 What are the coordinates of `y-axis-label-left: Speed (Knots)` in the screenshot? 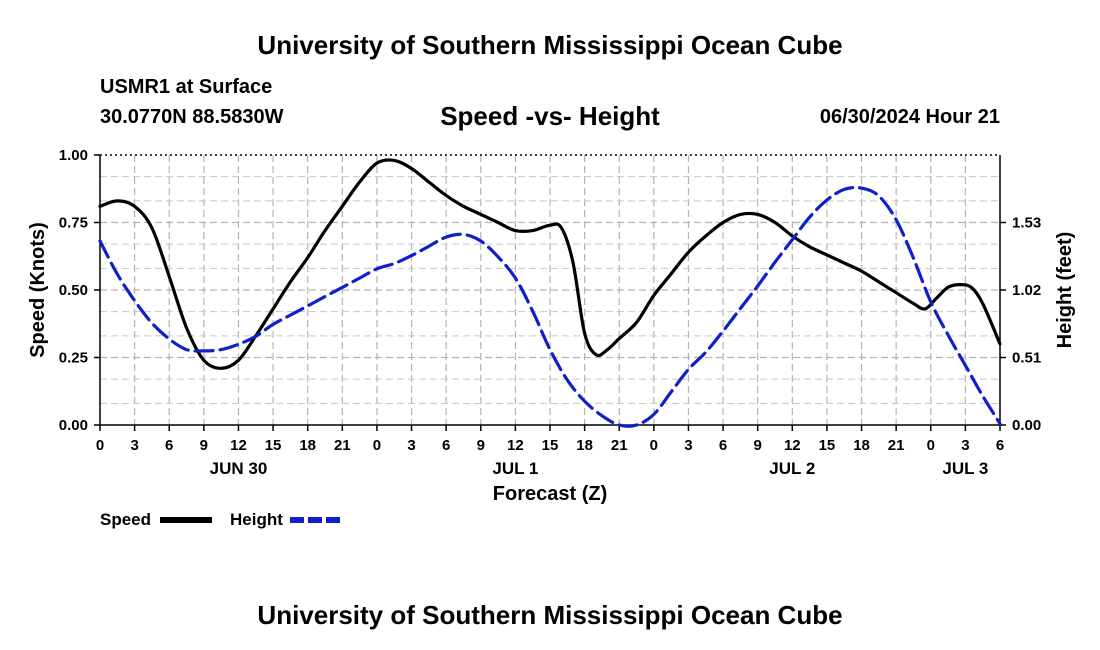 It's located at (38, 290).